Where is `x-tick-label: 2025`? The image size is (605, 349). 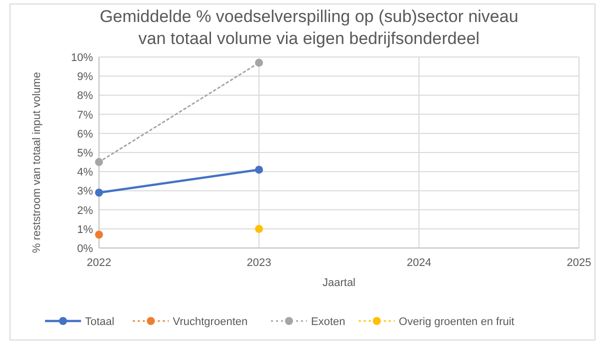
x-tick-label: 2025 is located at coordinates (579, 263).